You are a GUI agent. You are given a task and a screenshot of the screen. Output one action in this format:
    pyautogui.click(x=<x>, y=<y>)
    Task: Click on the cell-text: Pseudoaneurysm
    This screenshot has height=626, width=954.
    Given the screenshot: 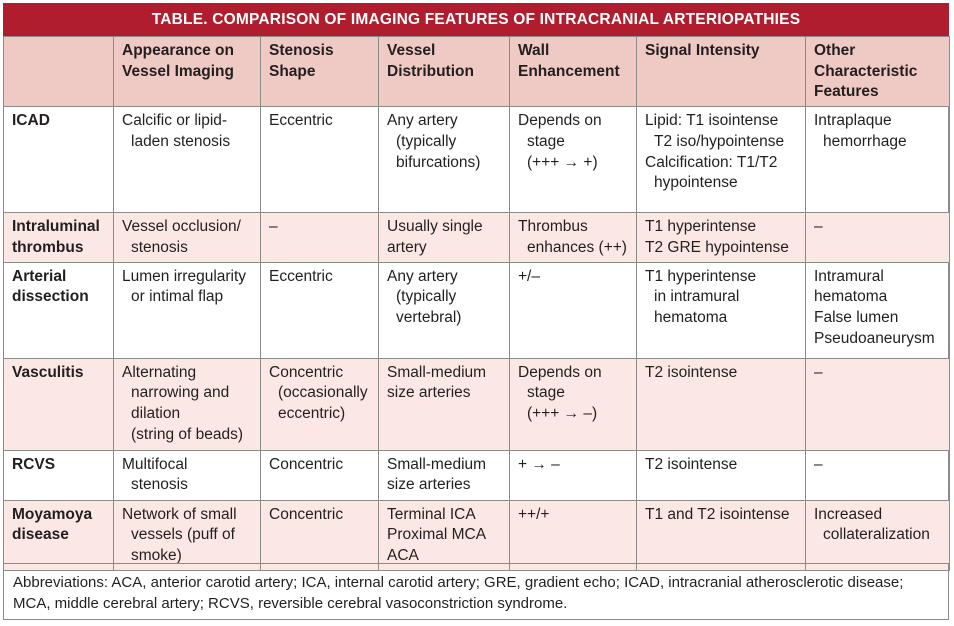 What is the action you would take?
    pyautogui.click(x=874, y=338)
    